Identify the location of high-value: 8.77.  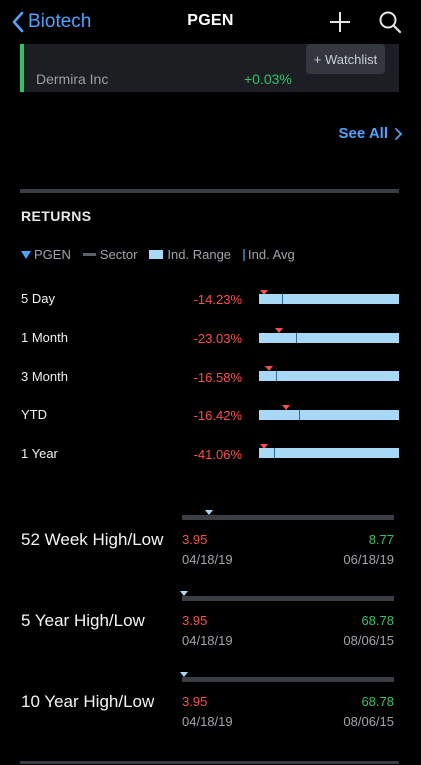
(381, 539).